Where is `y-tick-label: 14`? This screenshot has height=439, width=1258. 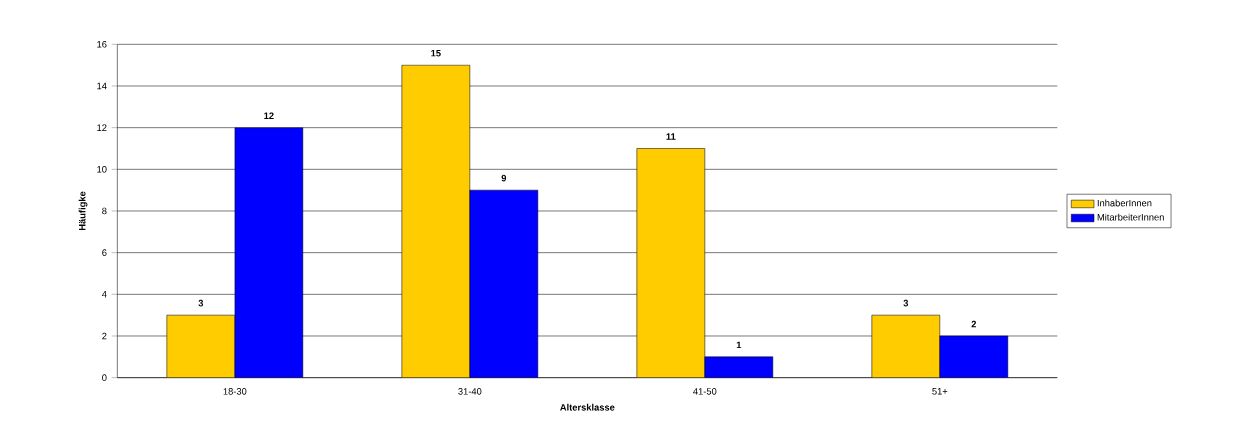 y-tick-label: 14 is located at coordinates (102, 86).